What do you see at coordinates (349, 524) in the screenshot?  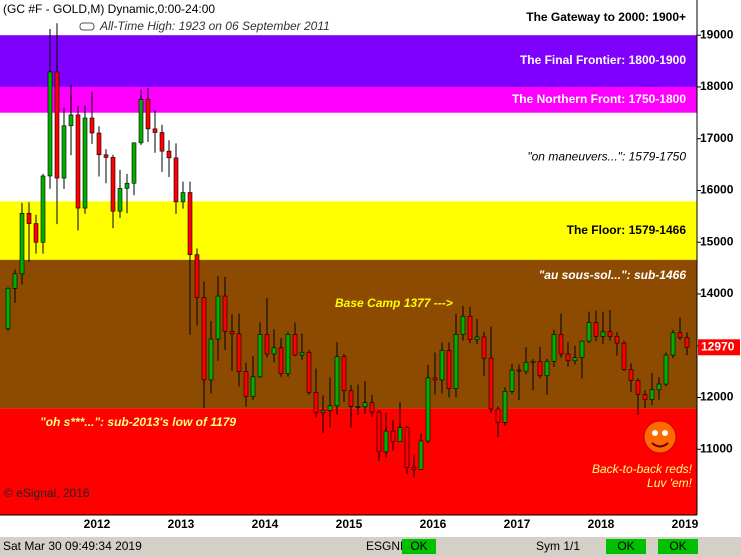 I see `x-tick-label: 2015` at bounding box center [349, 524].